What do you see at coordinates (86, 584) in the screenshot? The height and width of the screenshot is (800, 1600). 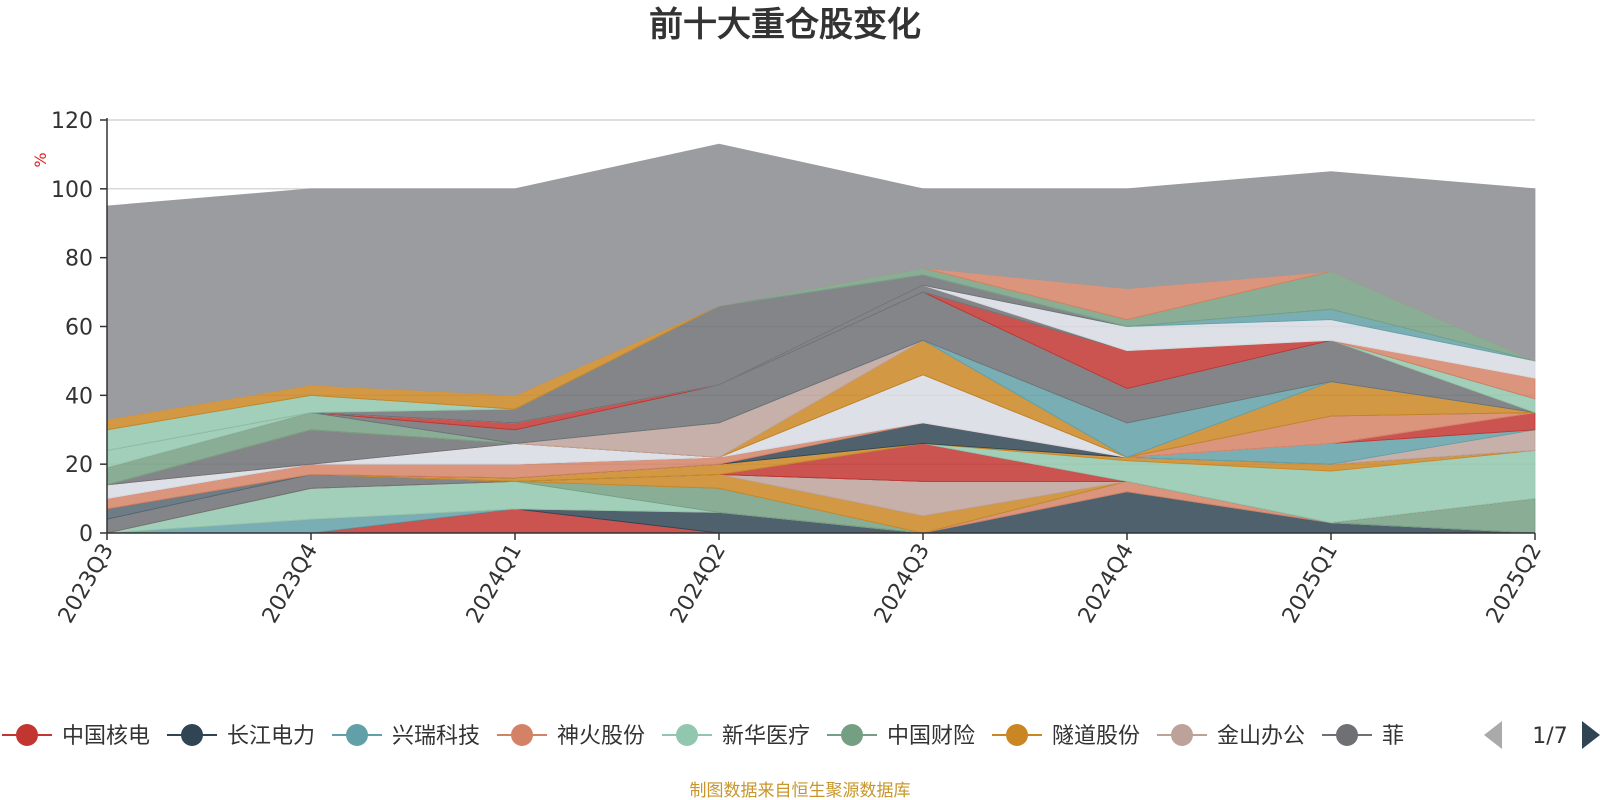 I see `x-tick-label: 2023Q3` at bounding box center [86, 584].